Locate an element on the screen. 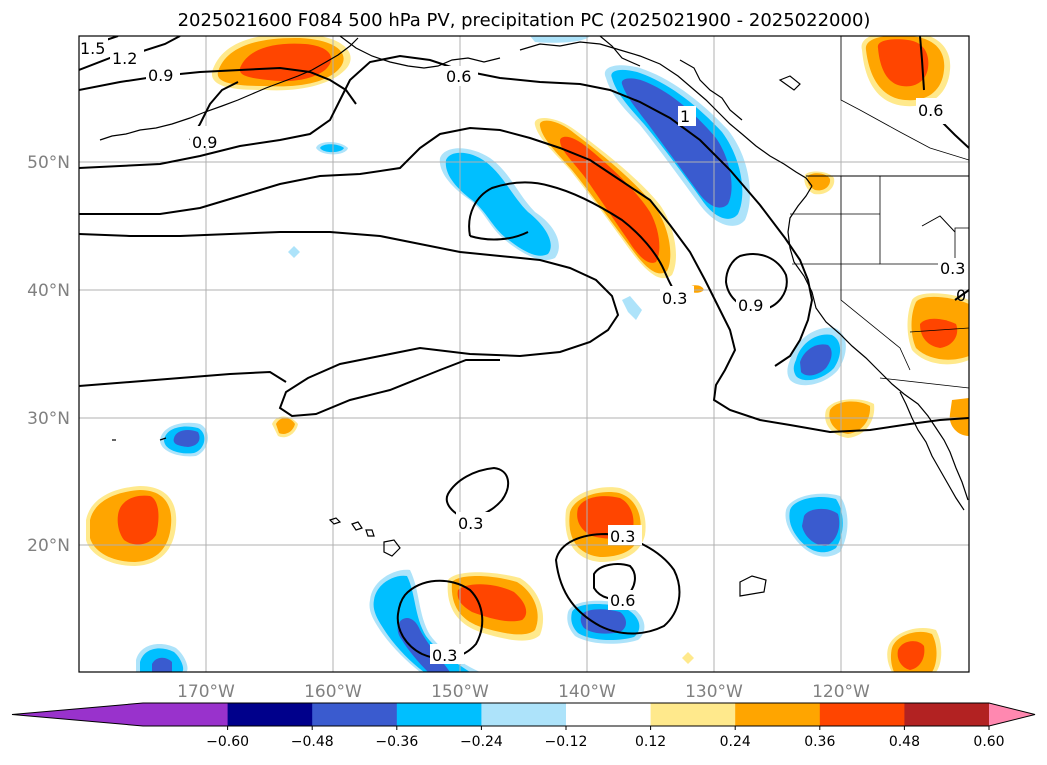 This screenshot has width=1047, height=765. colorbar-tick-label: 0.12 is located at coordinates (650, 742).